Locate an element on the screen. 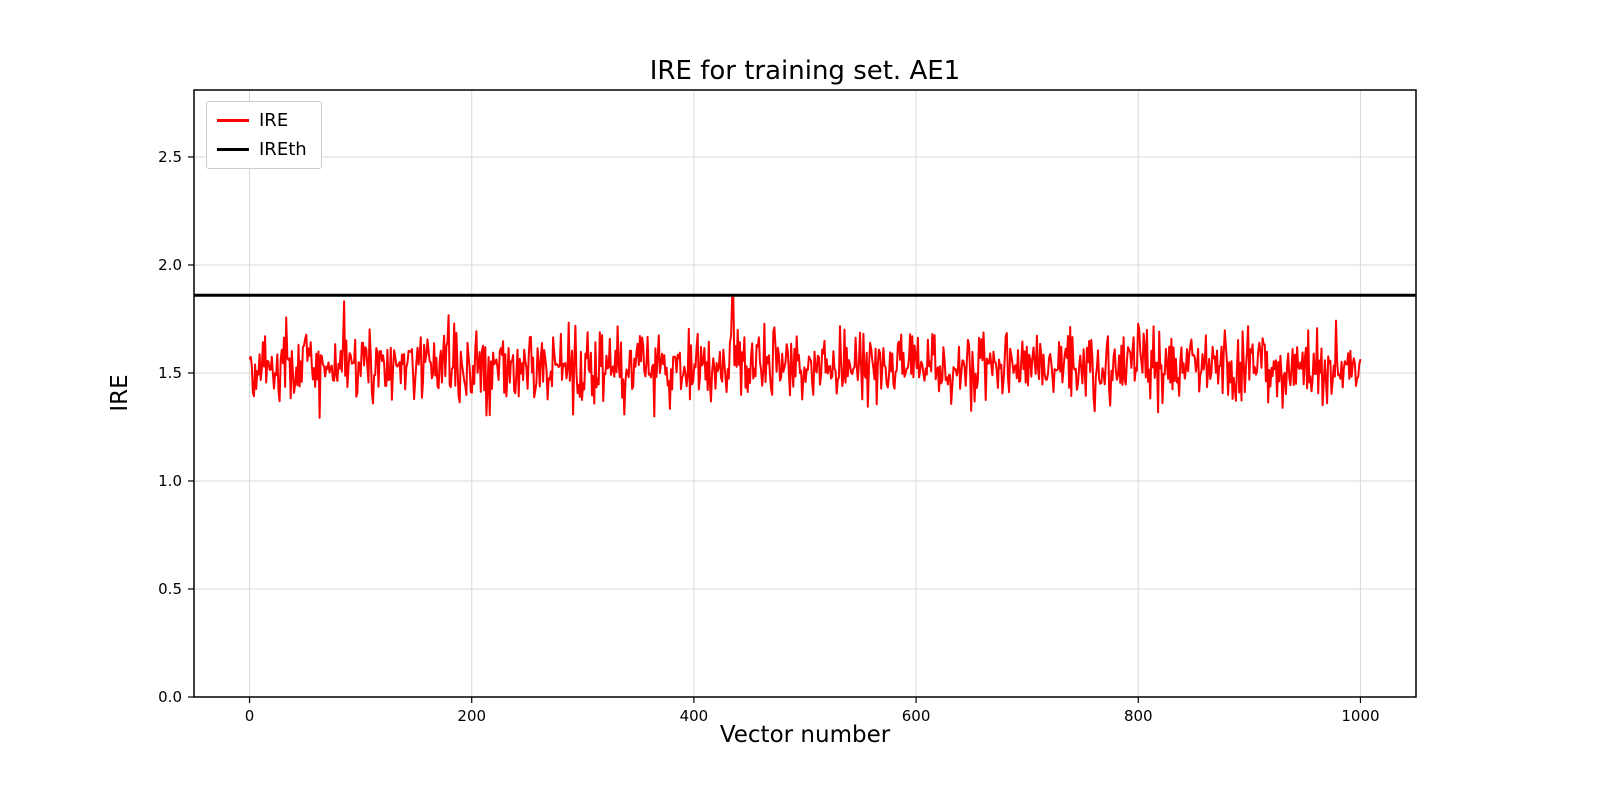 Image resolution: width=1600 pixels, height=800 pixels. y-tick-label: 2.0 is located at coordinates (170, 265).